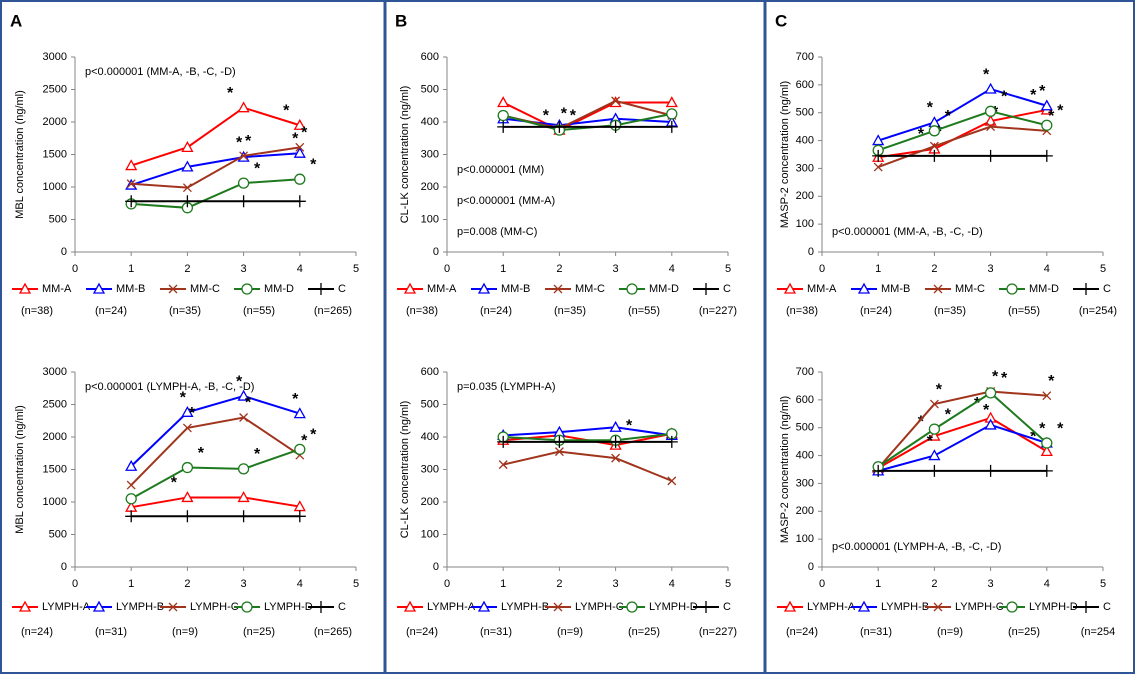 This screenshot has height=674, width=1135. Describe the element at coordinates (934, 269) in the screenshot. I see `x-tick-label: 2` at that location.